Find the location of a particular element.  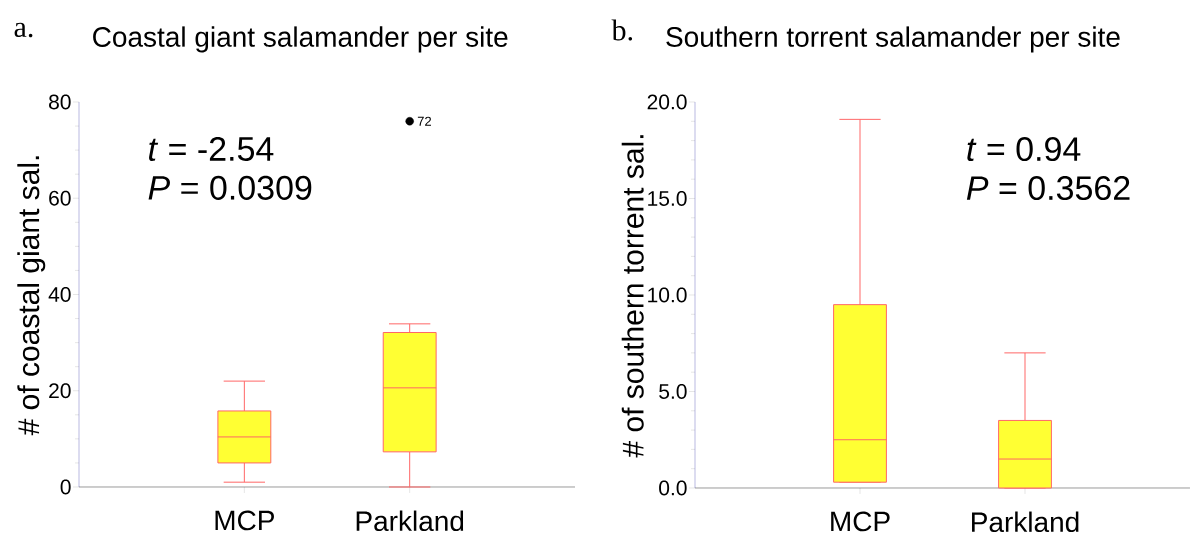

y-tick-label: 10.0 is located at coordinates (667, 295).